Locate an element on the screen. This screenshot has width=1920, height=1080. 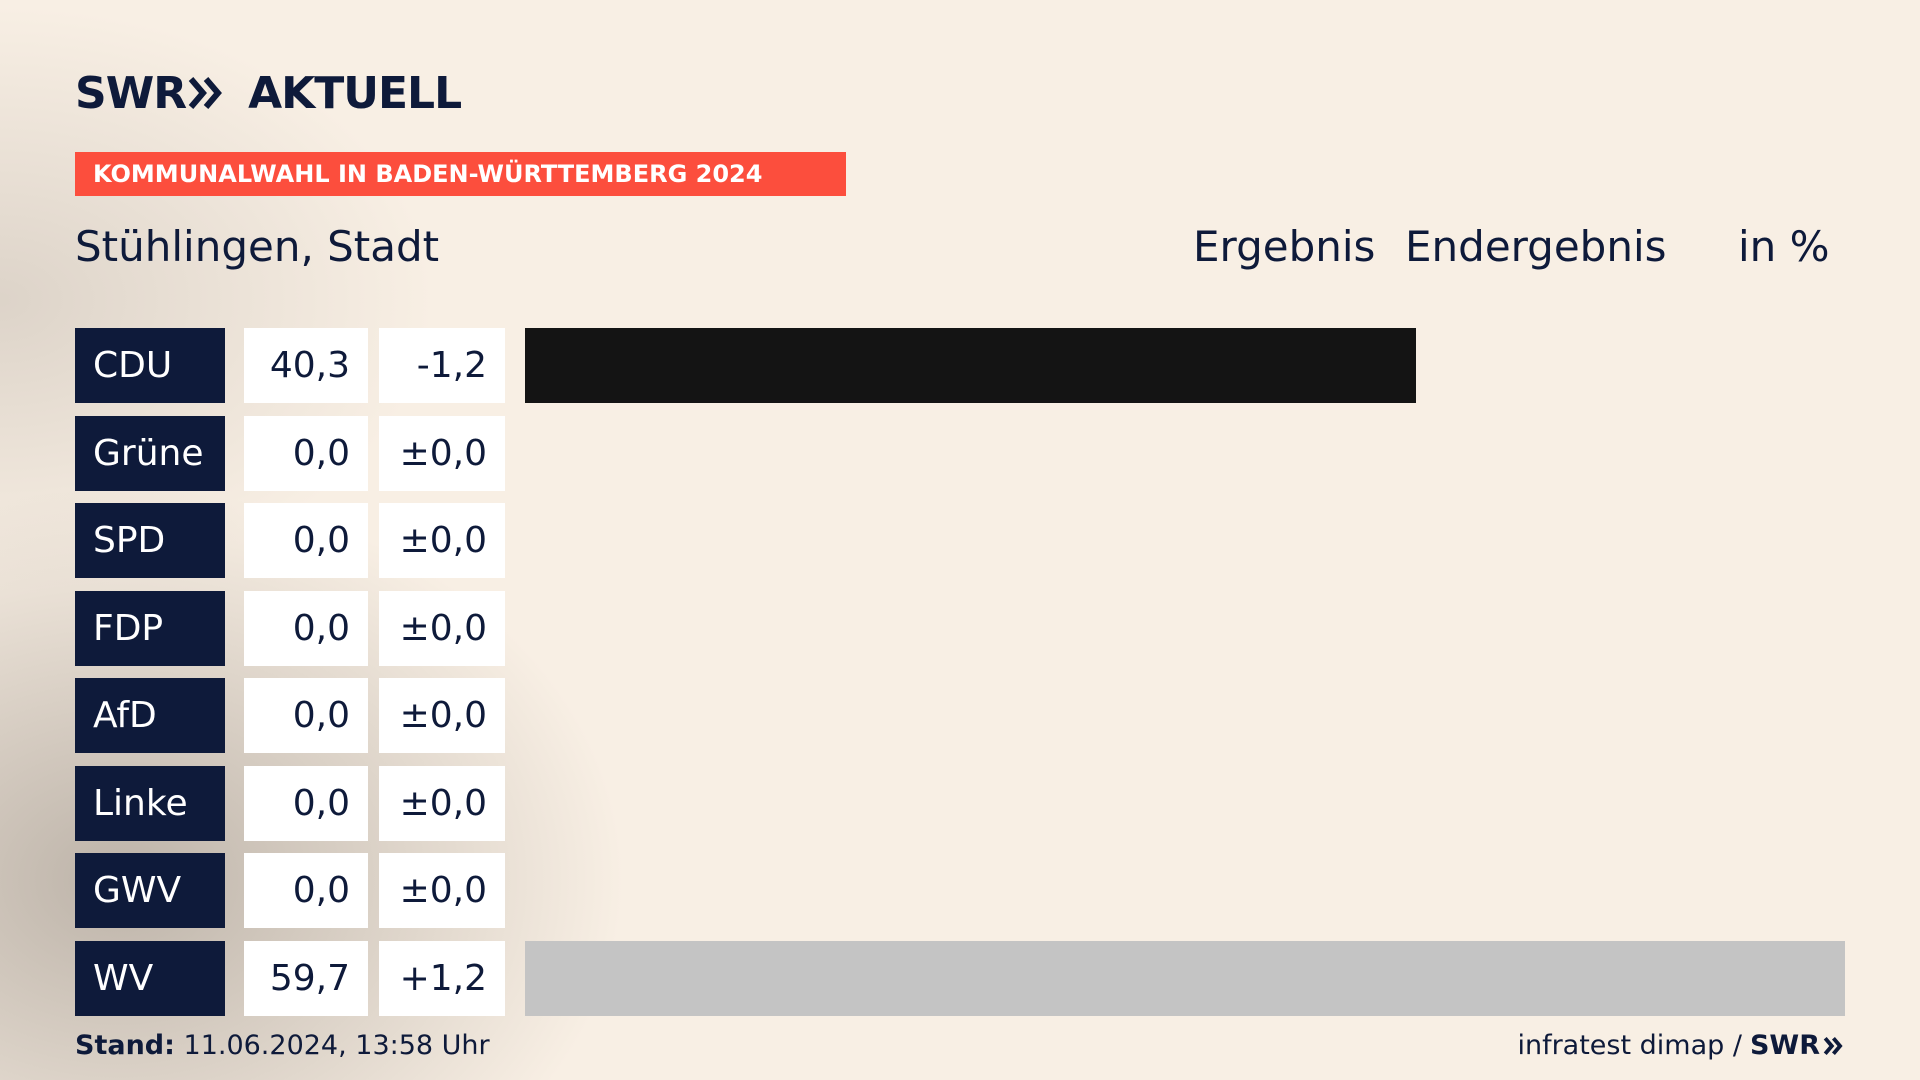
vote-share-value: 40,3 is located at coordinates (306, 365).